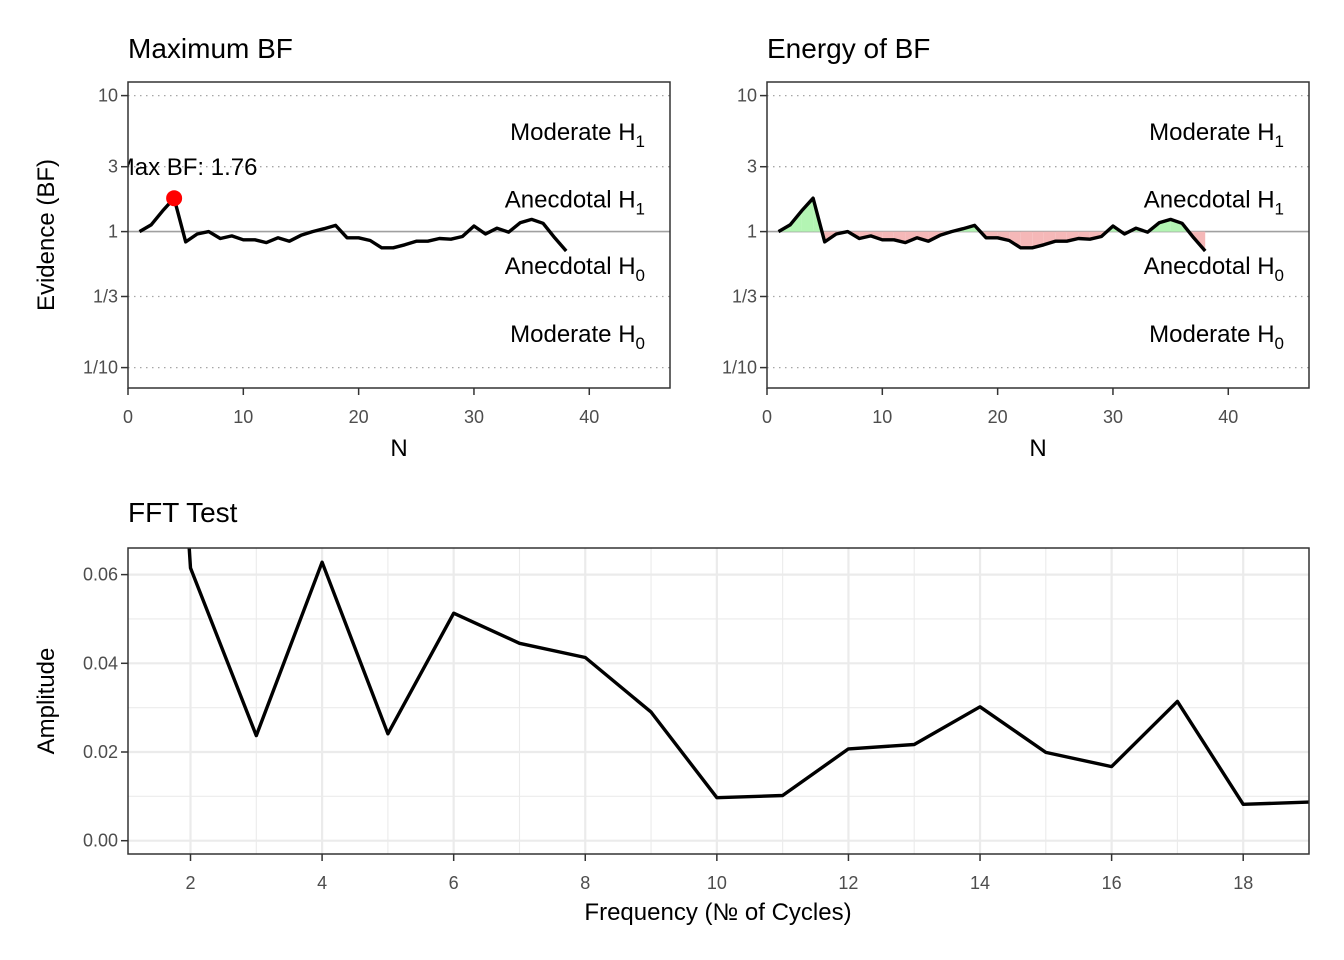  I want to click on energy-bf-line-layer, so click(992, 224).